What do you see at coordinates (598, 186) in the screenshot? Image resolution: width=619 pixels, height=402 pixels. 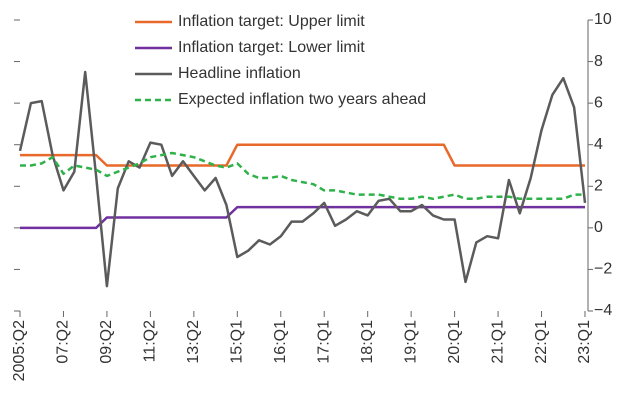 I see `y-tick-label: 2` at bounding box center [598, 186].